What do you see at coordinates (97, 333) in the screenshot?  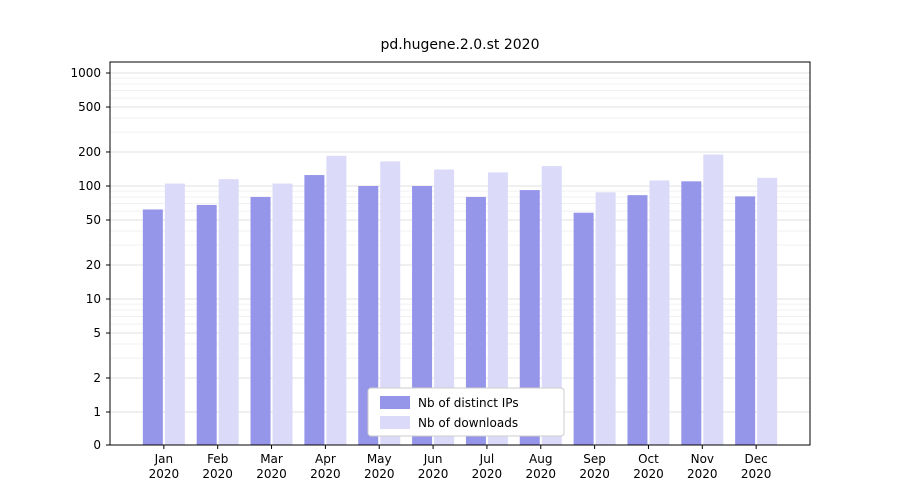 I see `y-tick-label: 5` at bounding box center [97, 333].